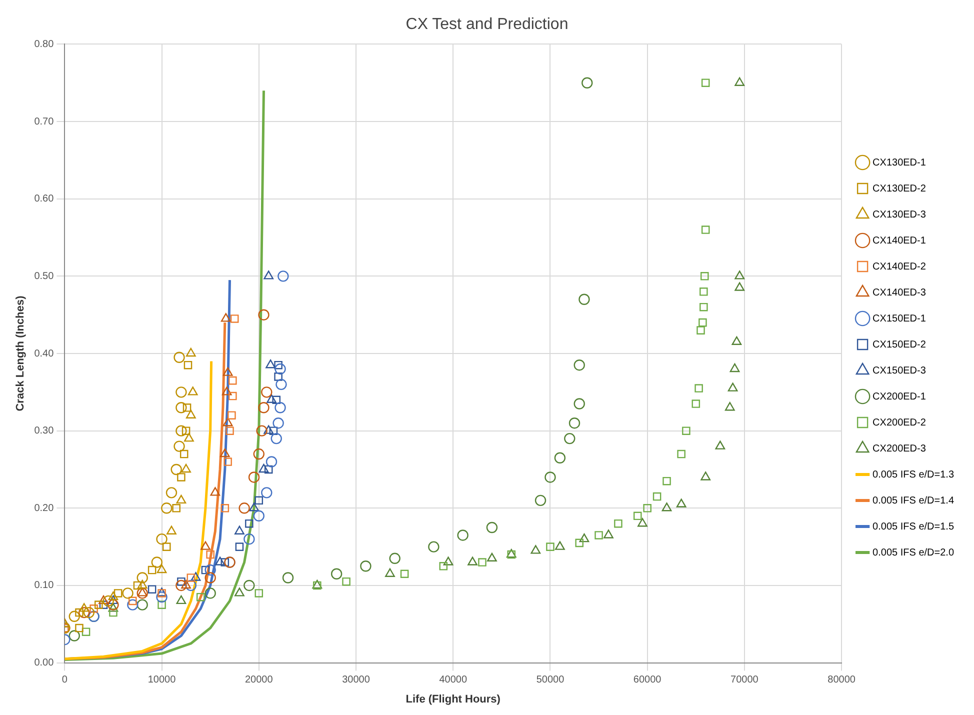 The width and height of the screenshot is (974, 715). What do you see at coordinates (44, 586) in the screenshot?
I see `y-tick-label: 0.10` at bounding box center [44, 586].